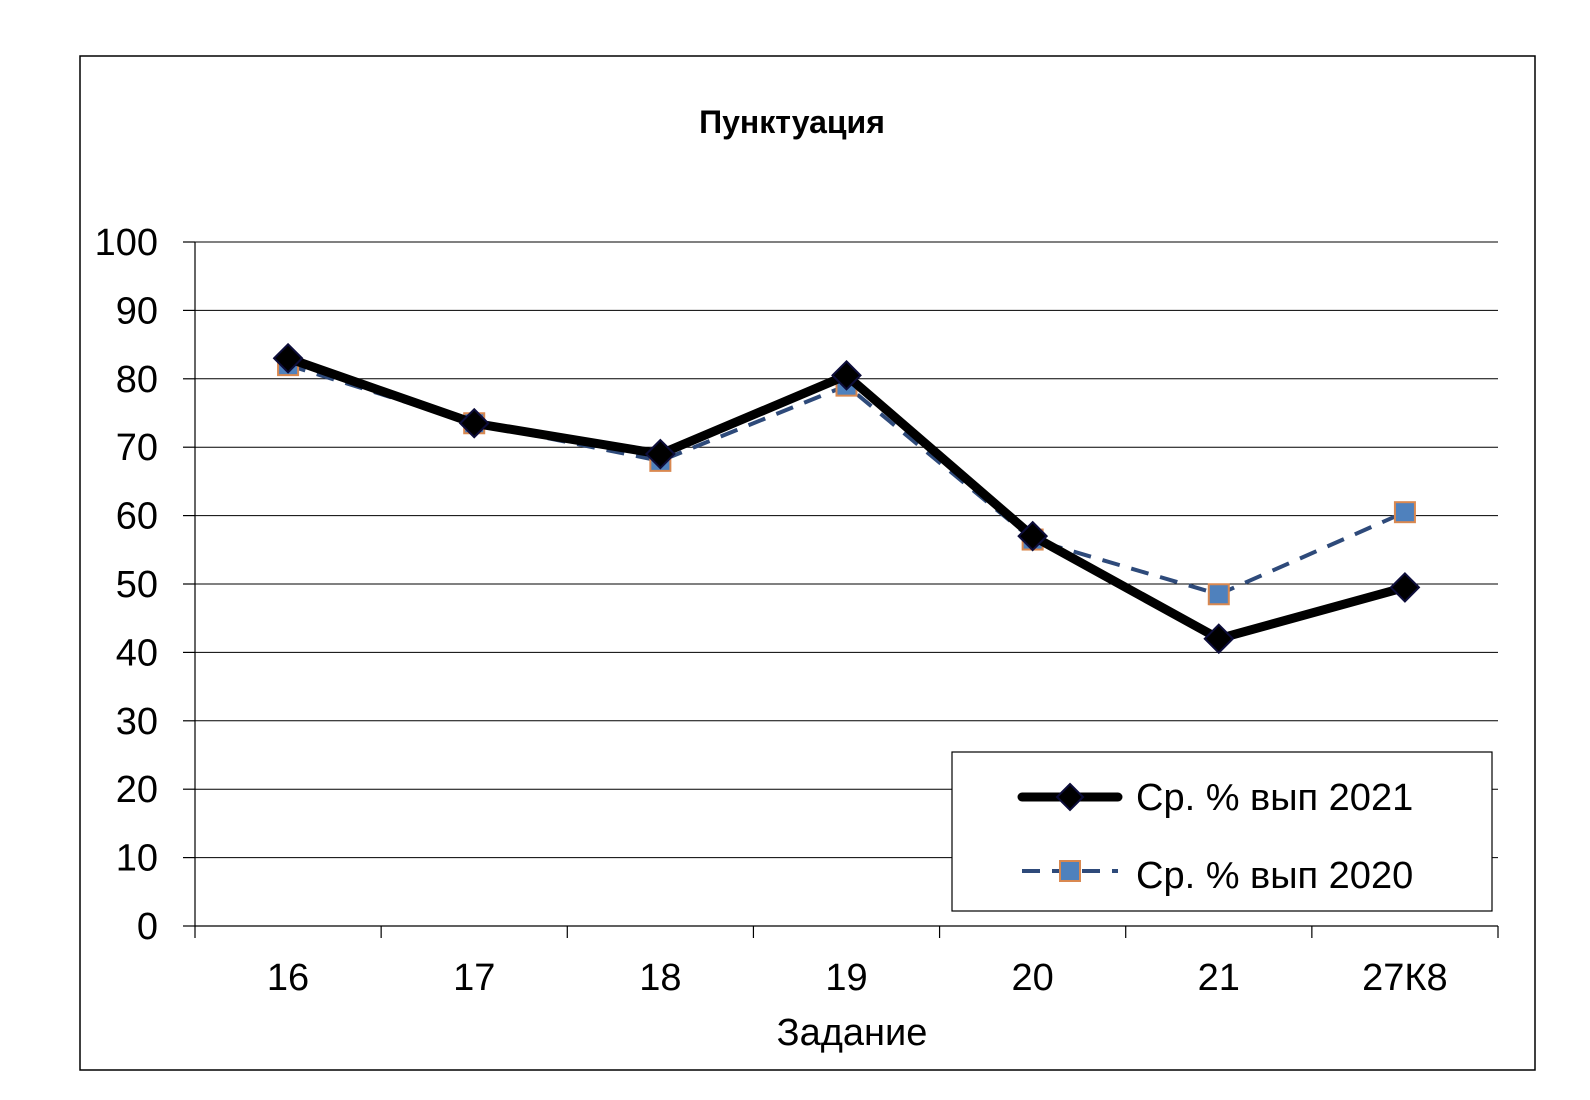  Describe the element at coordinates (1219, 978) in the screenshot. I see `x-tick-label: 21` at that location.